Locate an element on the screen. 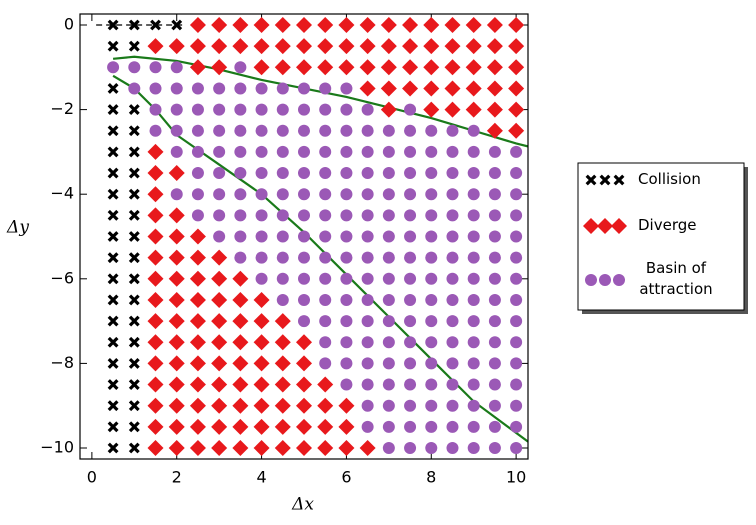 This screenshot has height=525, width=756. legend-label: Diverge is located at coordinates (667, 225).